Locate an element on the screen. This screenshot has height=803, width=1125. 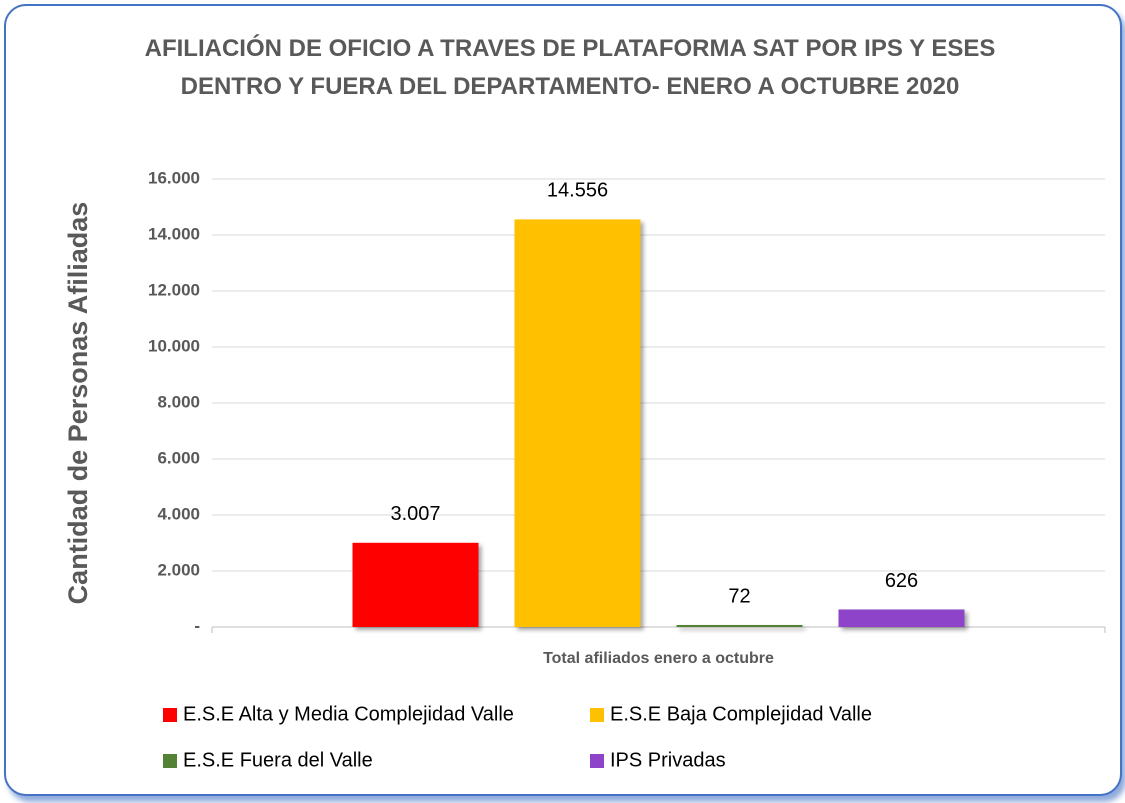
data-label: 14.556 is located at coordinates (577, 191).